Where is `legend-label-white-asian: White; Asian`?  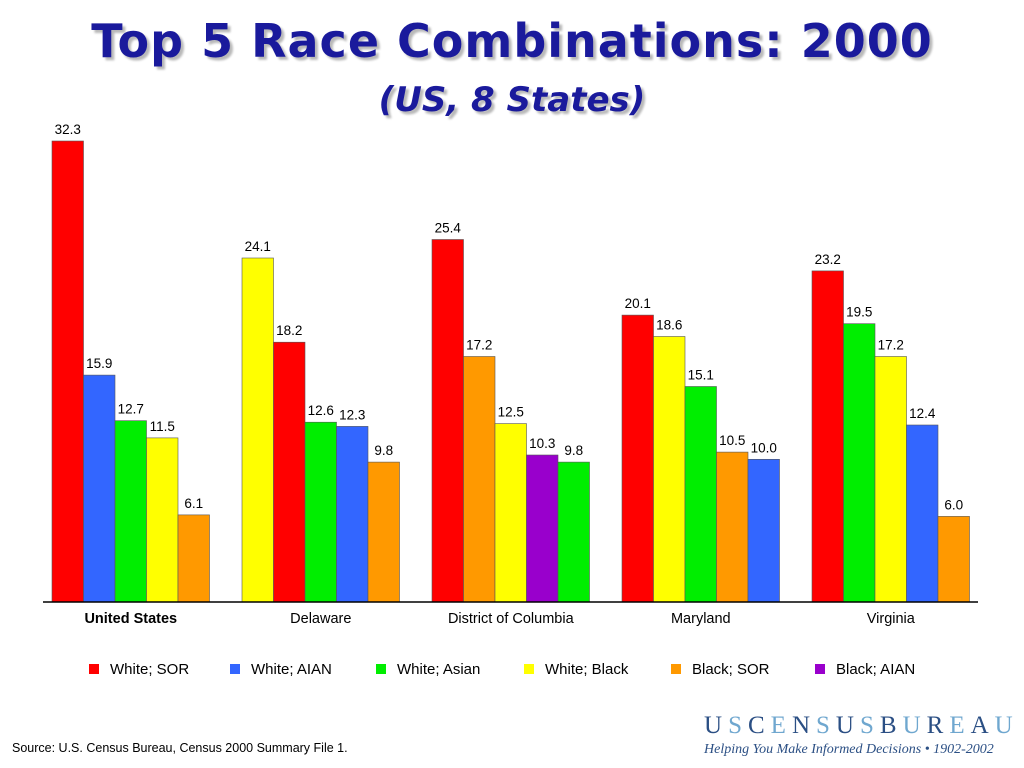
legend-label-white-asian: White; Asian is located at coordinates (439, 669).